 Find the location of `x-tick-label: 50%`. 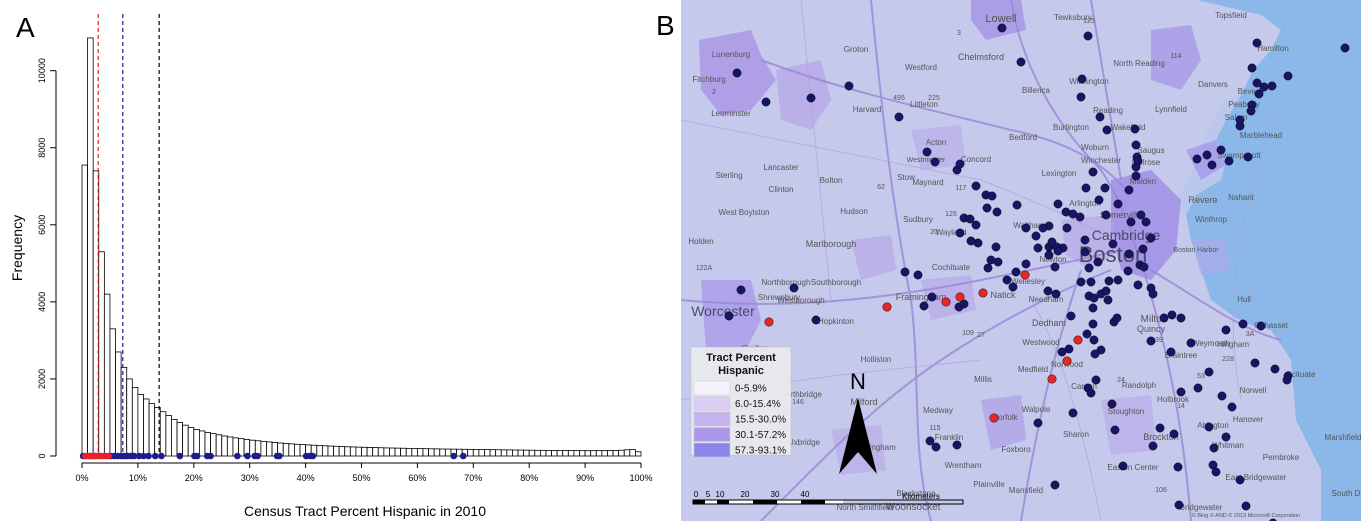

x-tick-label: 50% is located at coordinates (361, 478).